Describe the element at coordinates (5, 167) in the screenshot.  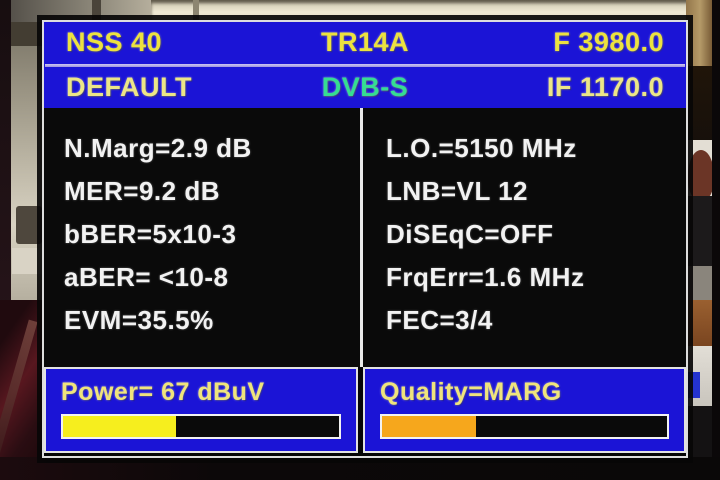
I see `photo-left-edge` at that location.